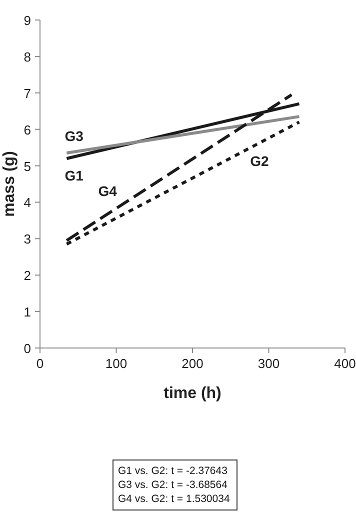  What do you see at coordinates (74, 136) in the screenshot?
I see `series-label: G3` at bounding box center [74, 136].